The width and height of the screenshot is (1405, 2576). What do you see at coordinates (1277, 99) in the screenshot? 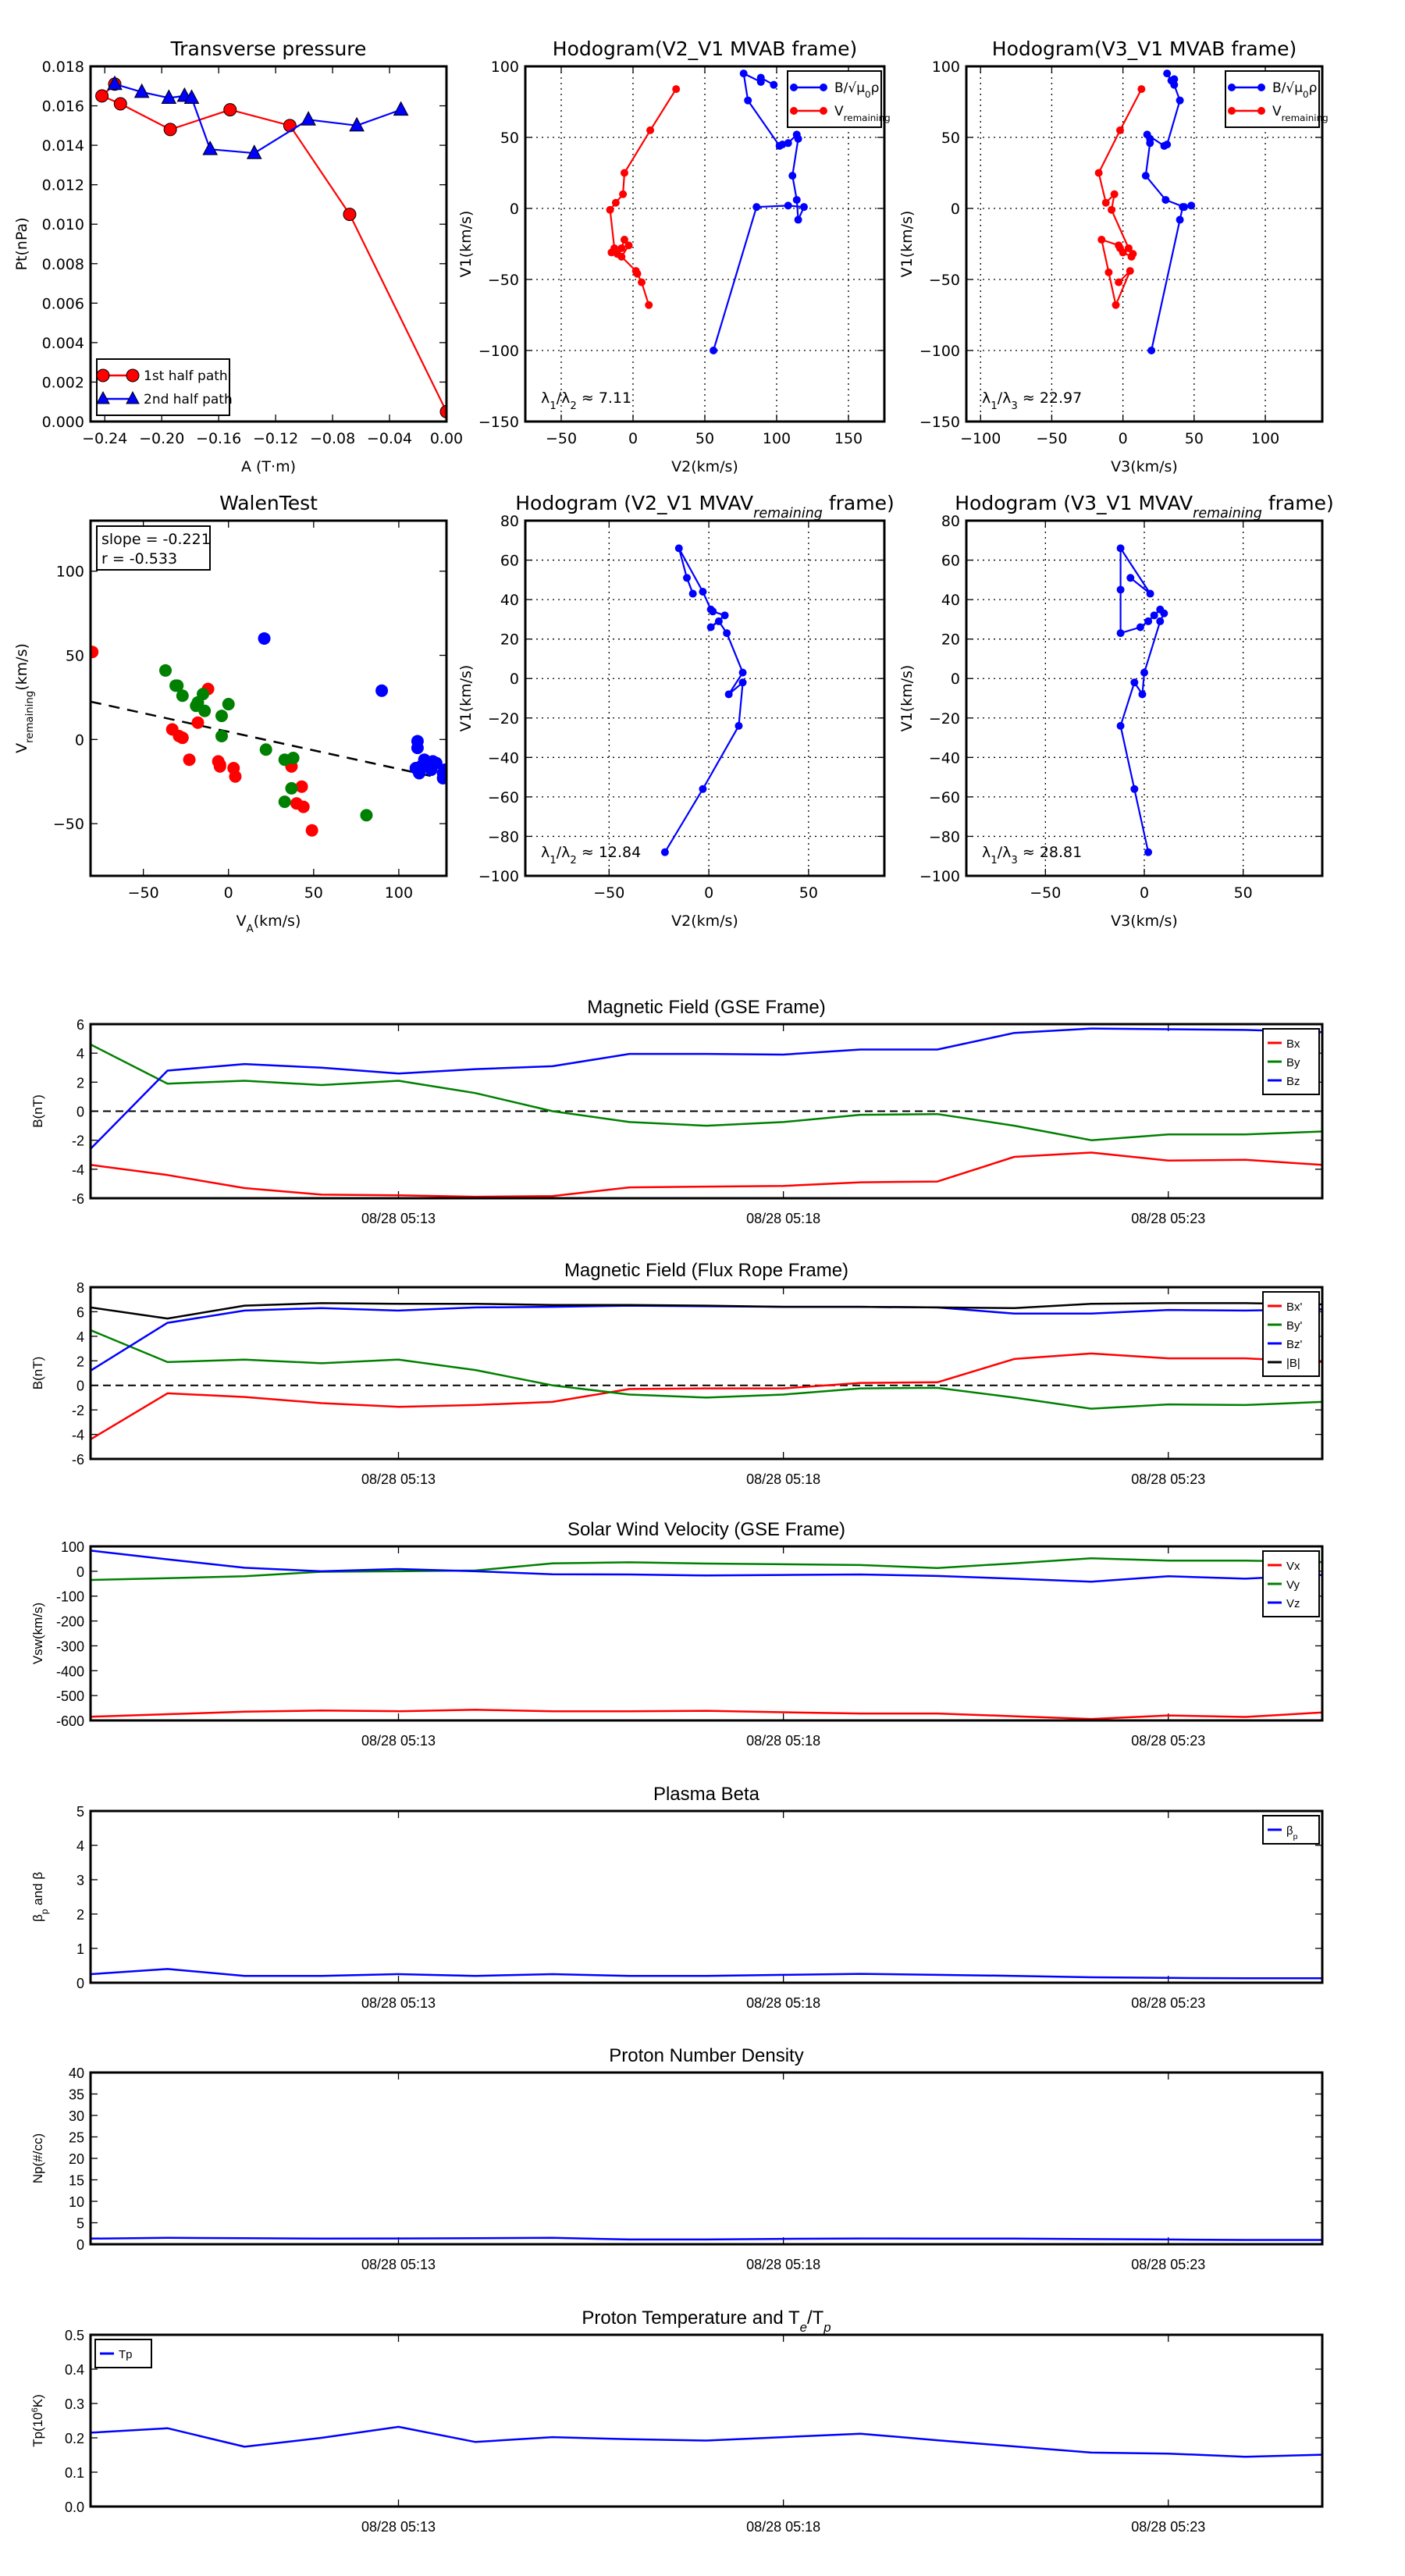
I see `legend: B/√μ0ρ Vremaining` at bounding box center [1277, 99].